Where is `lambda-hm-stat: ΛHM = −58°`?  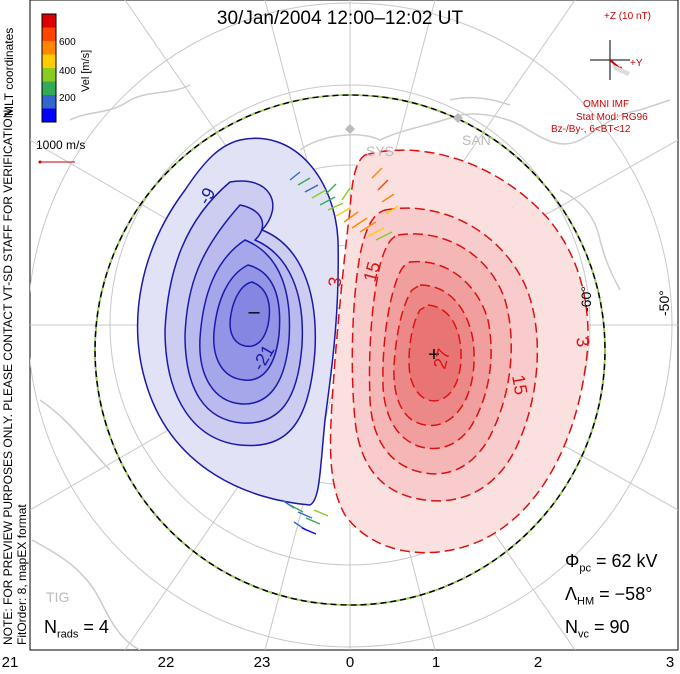 lambda-hm-stat: ΛHM = −58° is located at coordinates (608, 596).